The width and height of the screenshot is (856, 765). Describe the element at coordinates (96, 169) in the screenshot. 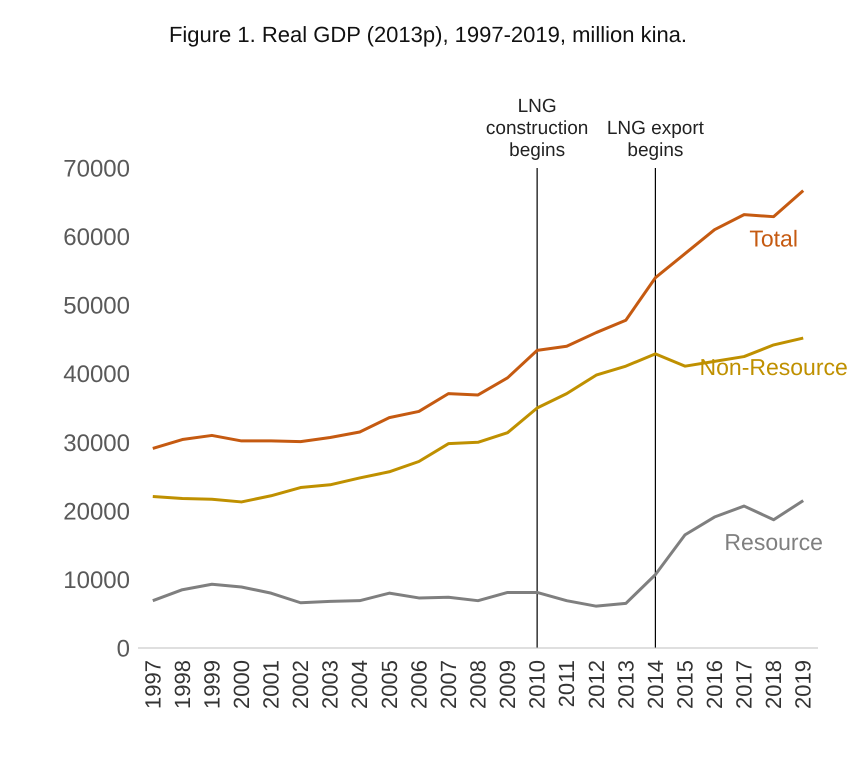

I see `y-tick-label: 70000` at that location.